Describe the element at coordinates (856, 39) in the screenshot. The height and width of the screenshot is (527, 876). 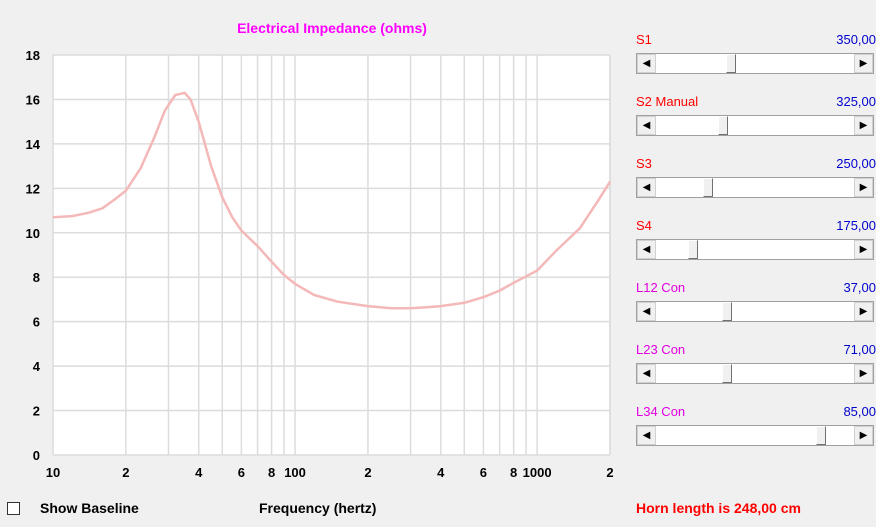
I see `param-value: 350,00` at that location.